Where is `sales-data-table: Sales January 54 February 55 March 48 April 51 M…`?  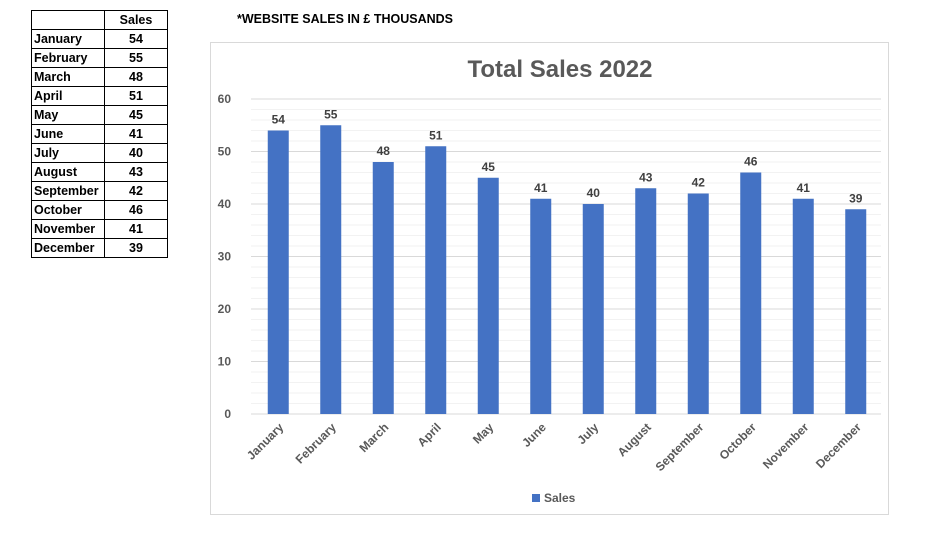 sales-data-table: Sales January 54 February 55 March 48 April 51 M… is located at coordinates (99, 134).